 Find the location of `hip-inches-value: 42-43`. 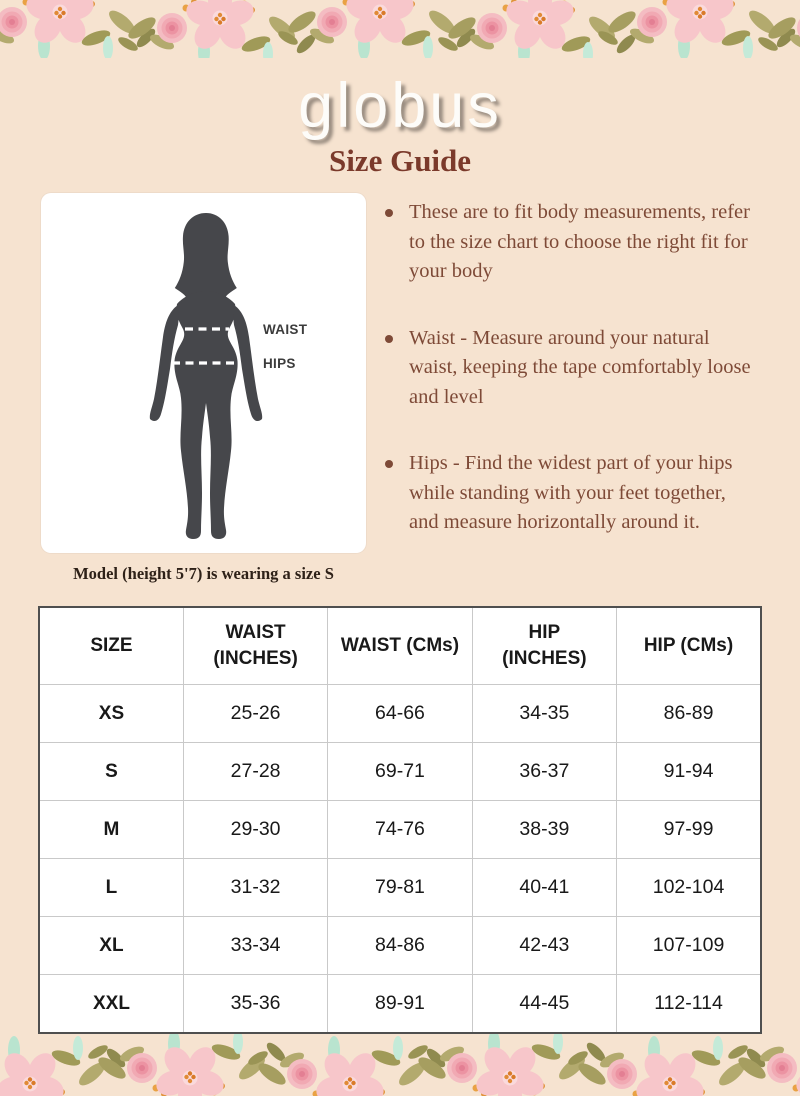

hip-inches-value: 42-43 is located at coordinates (544, 945).